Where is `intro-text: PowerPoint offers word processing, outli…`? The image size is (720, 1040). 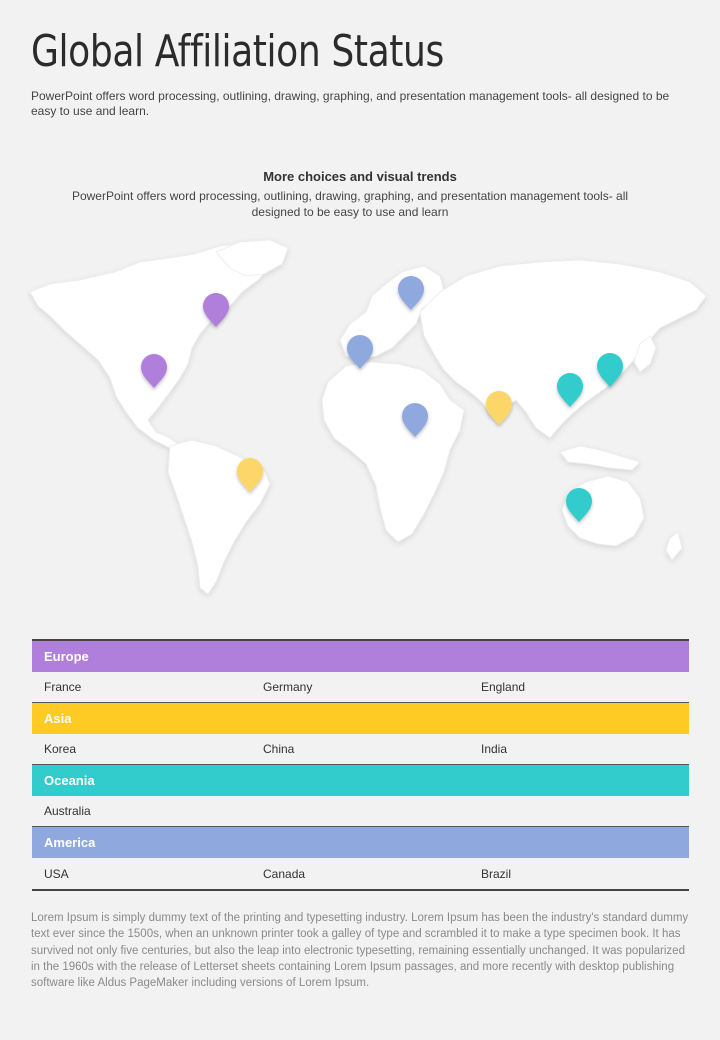
intro-text: PowerPoint offers word processing, outli… is located at coordinates (350, 103).